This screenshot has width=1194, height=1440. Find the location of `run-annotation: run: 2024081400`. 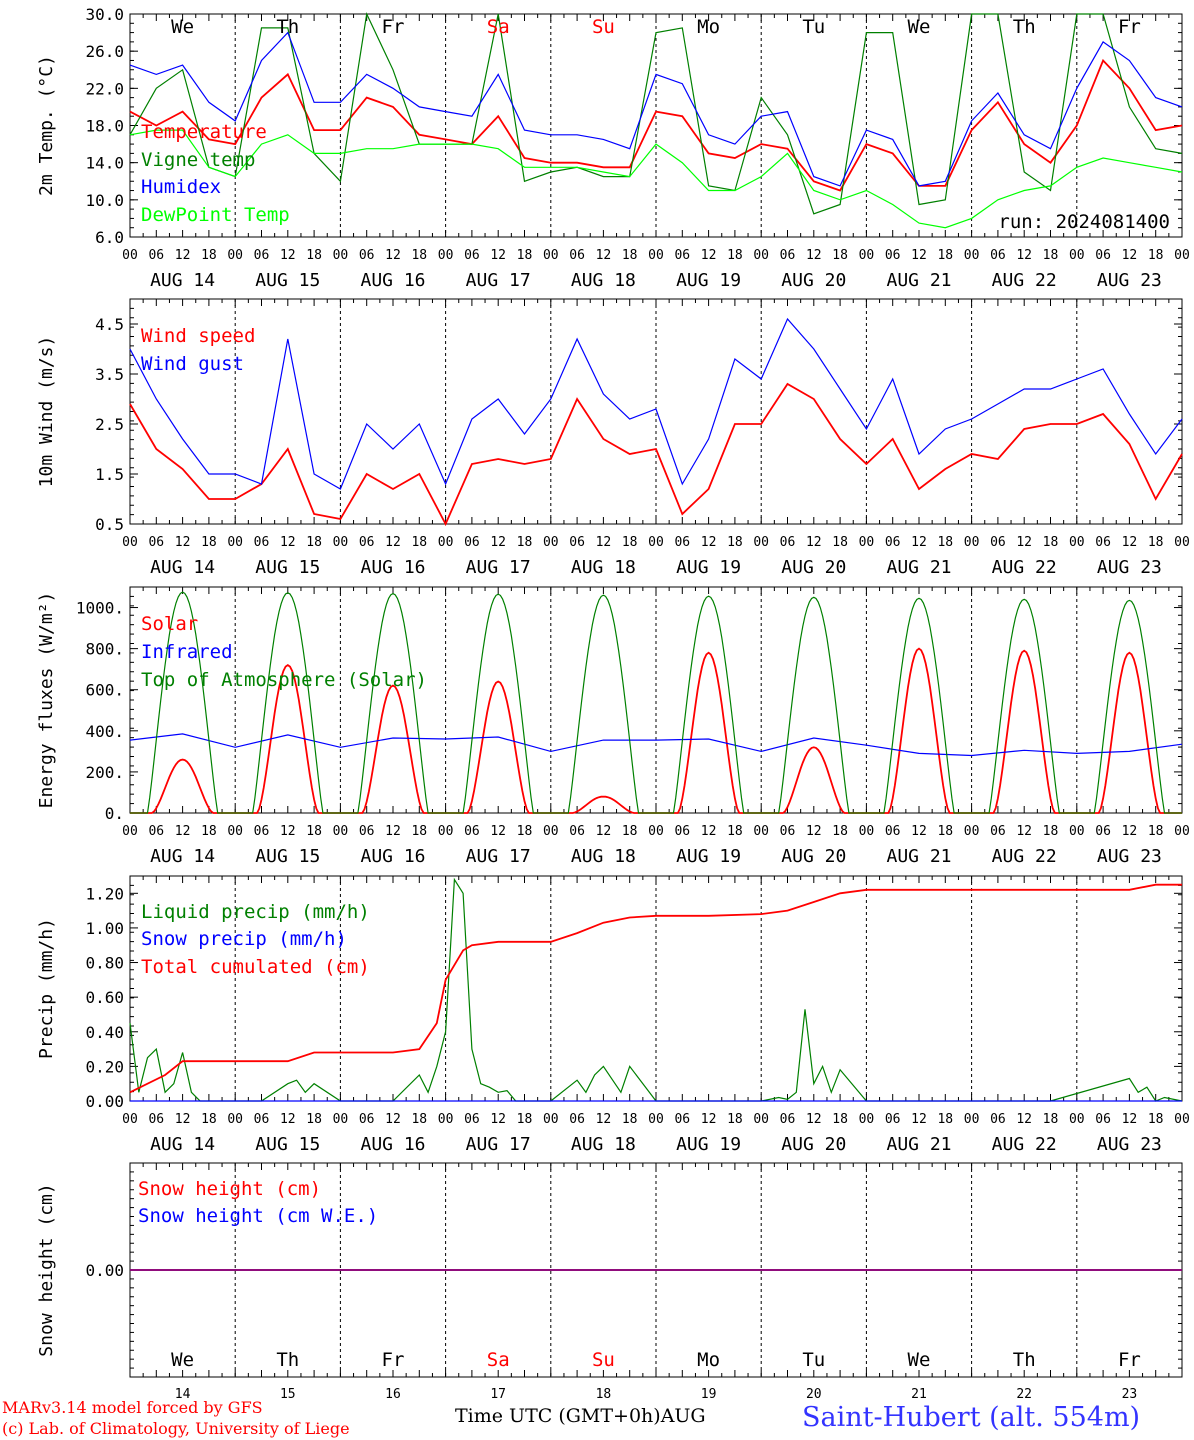

run-annotation: run: 2024081400 is located at coordinates (1084, 222).